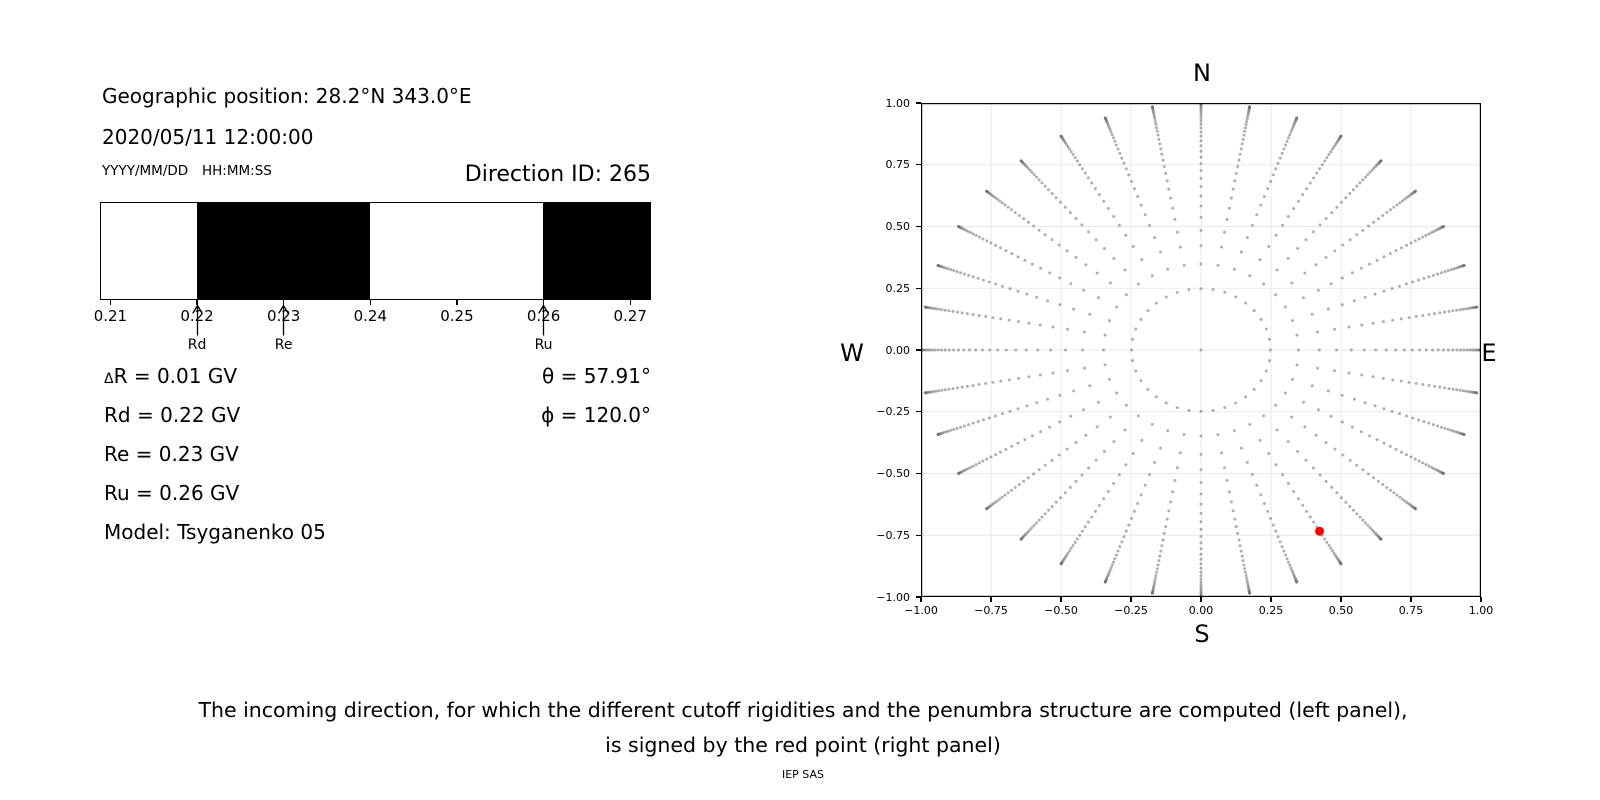 Image resolution: width=1600 pixels, height=800 pixels. I want to click on delta-r-text: R = 0.01 GV, so click(175, 376).